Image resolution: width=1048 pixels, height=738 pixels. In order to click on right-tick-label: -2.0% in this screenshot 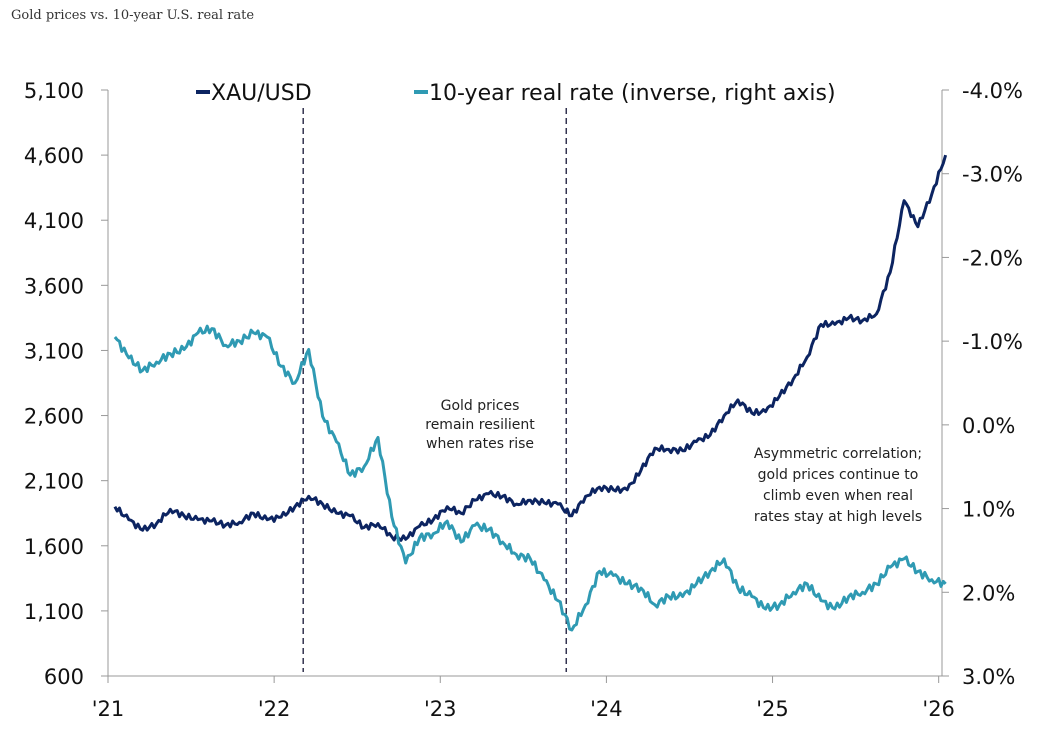, I will do `click(992, 258)`.